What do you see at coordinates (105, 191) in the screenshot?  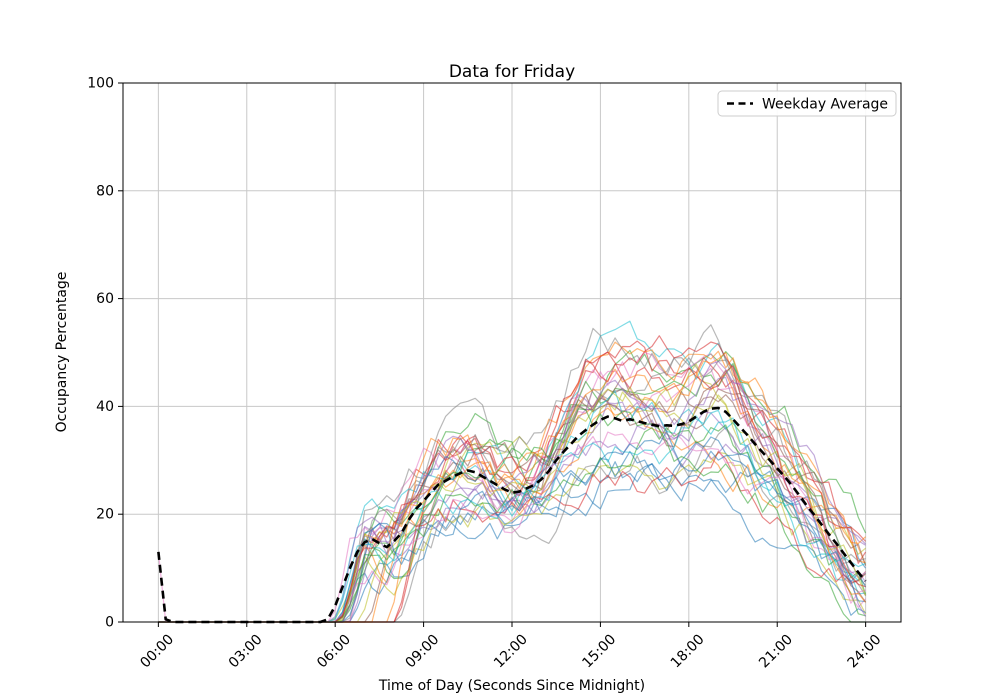 I see `y-tick-label: 80` at bounding box center [105, 191].